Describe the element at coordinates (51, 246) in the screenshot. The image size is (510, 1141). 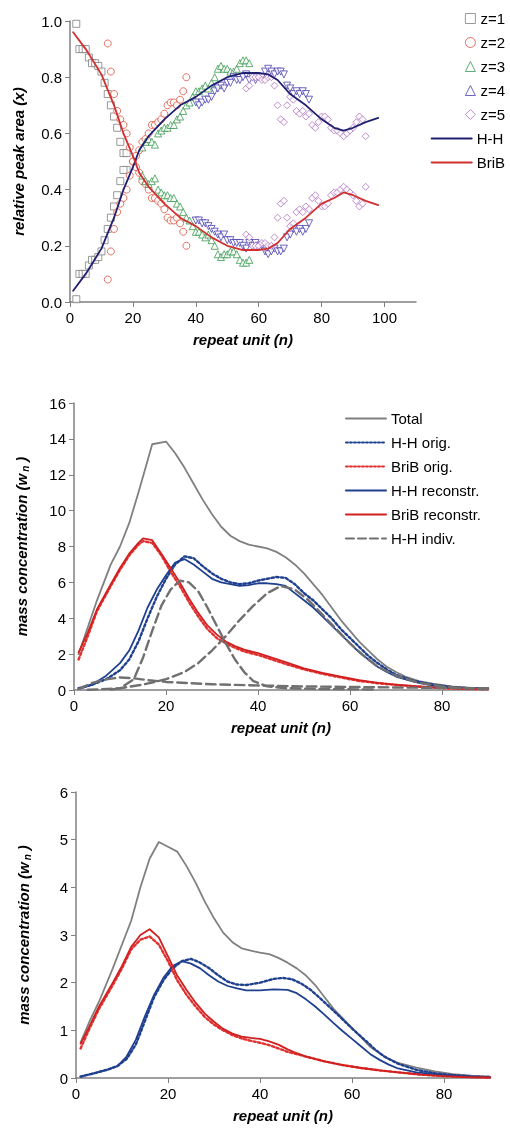
I see `y-tick-label: 0.2` at that location.